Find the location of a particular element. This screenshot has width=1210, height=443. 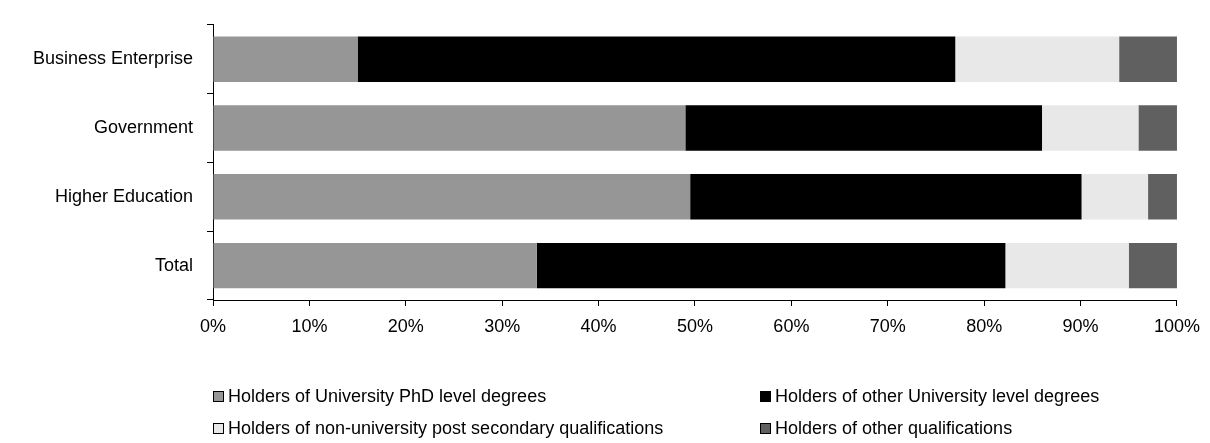

x-tick-label: 90% is located at coordinates (1080, 325).